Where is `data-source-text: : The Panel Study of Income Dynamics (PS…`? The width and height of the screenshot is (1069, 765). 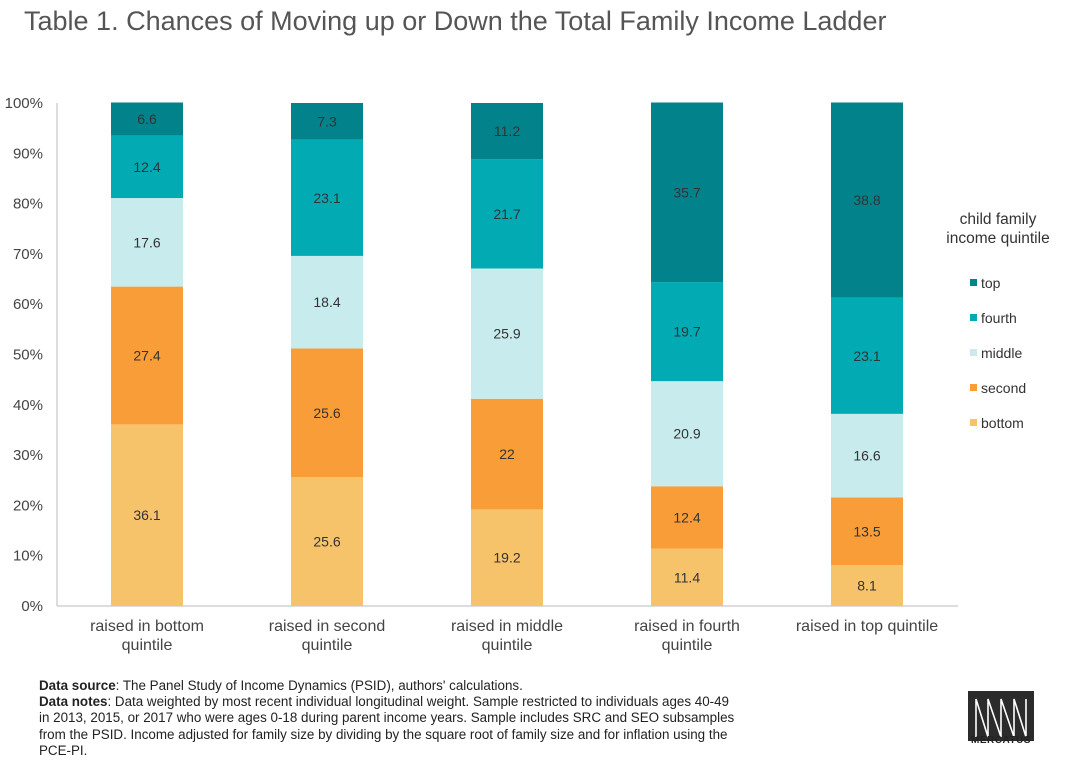 data-source-text: : The Panel Study of Income Dynamics (PS… is located at coordinates (319, 685).